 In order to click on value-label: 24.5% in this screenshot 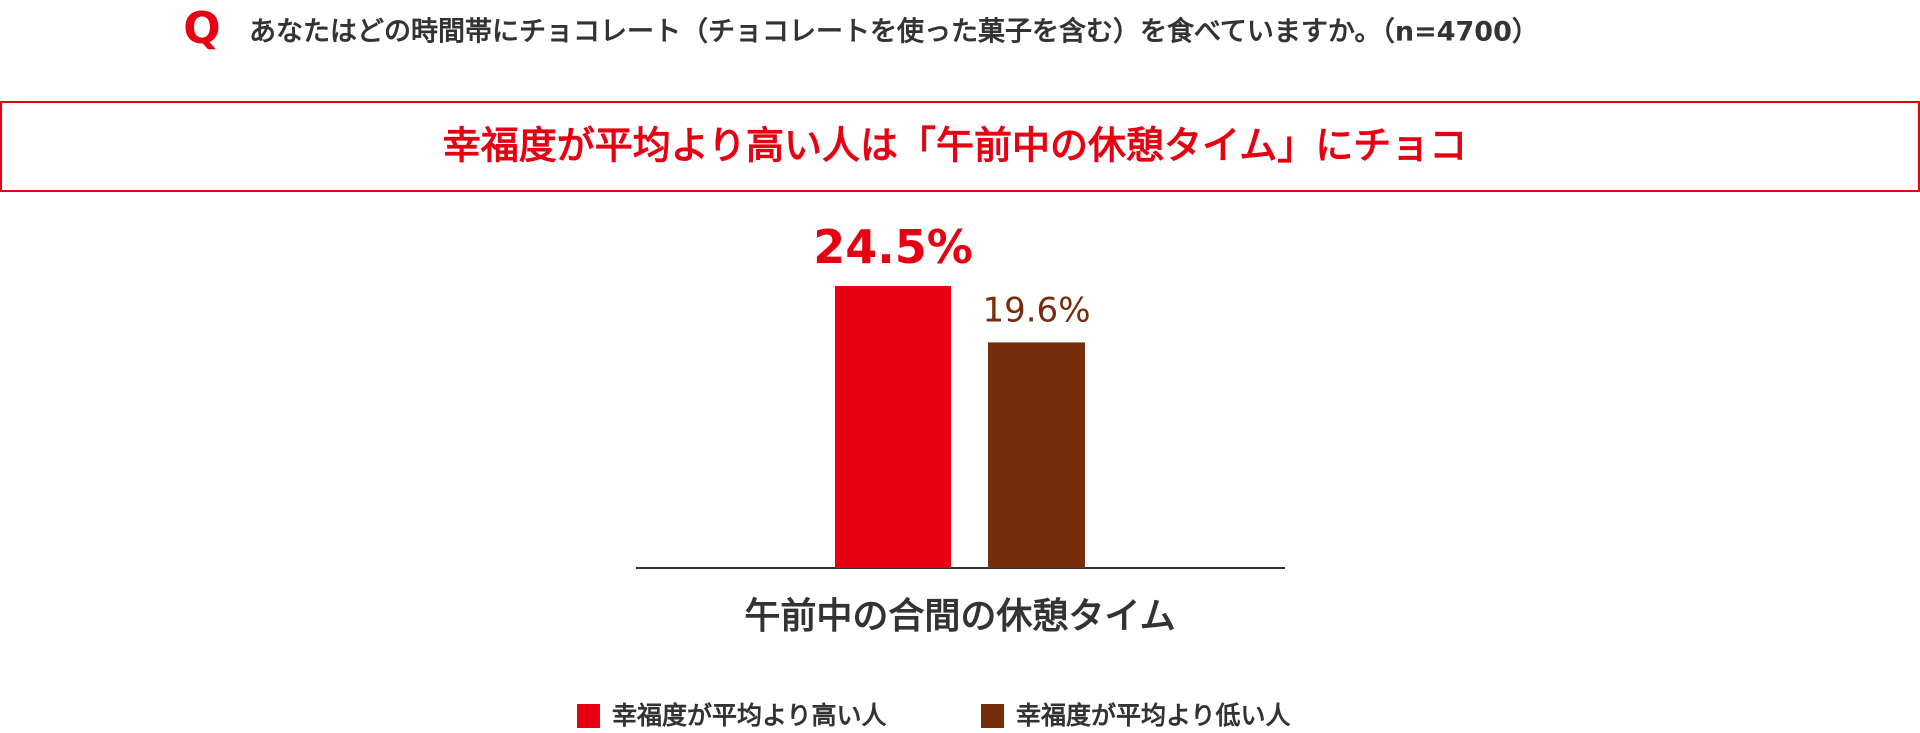, I will do `click(893, 247)`.